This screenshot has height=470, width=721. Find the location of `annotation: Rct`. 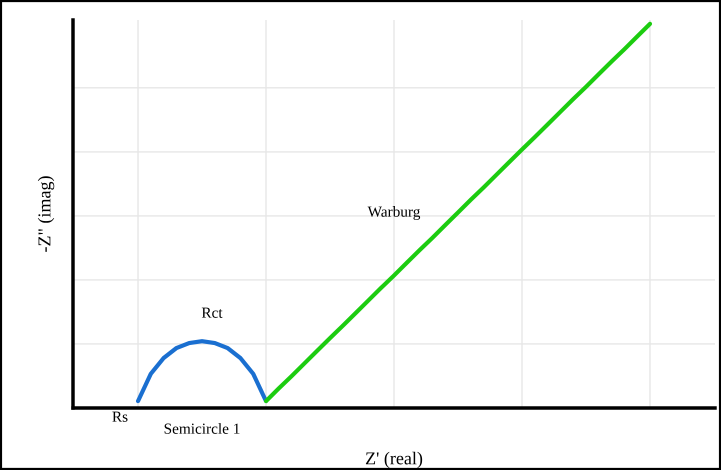

annotation: Rct is located at coordinates (212, 313).